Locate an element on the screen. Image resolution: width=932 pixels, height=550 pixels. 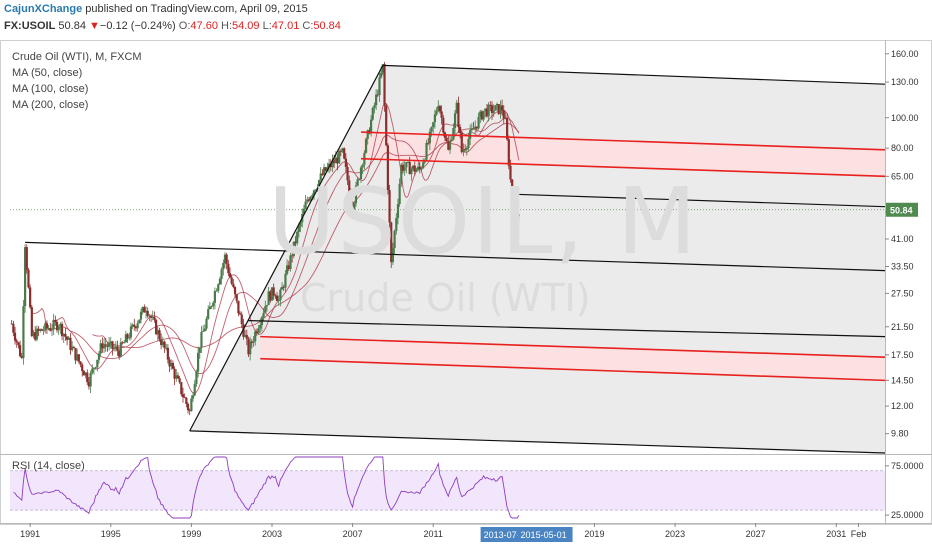
time-highlight-badge is located at coordinates (545, 534).